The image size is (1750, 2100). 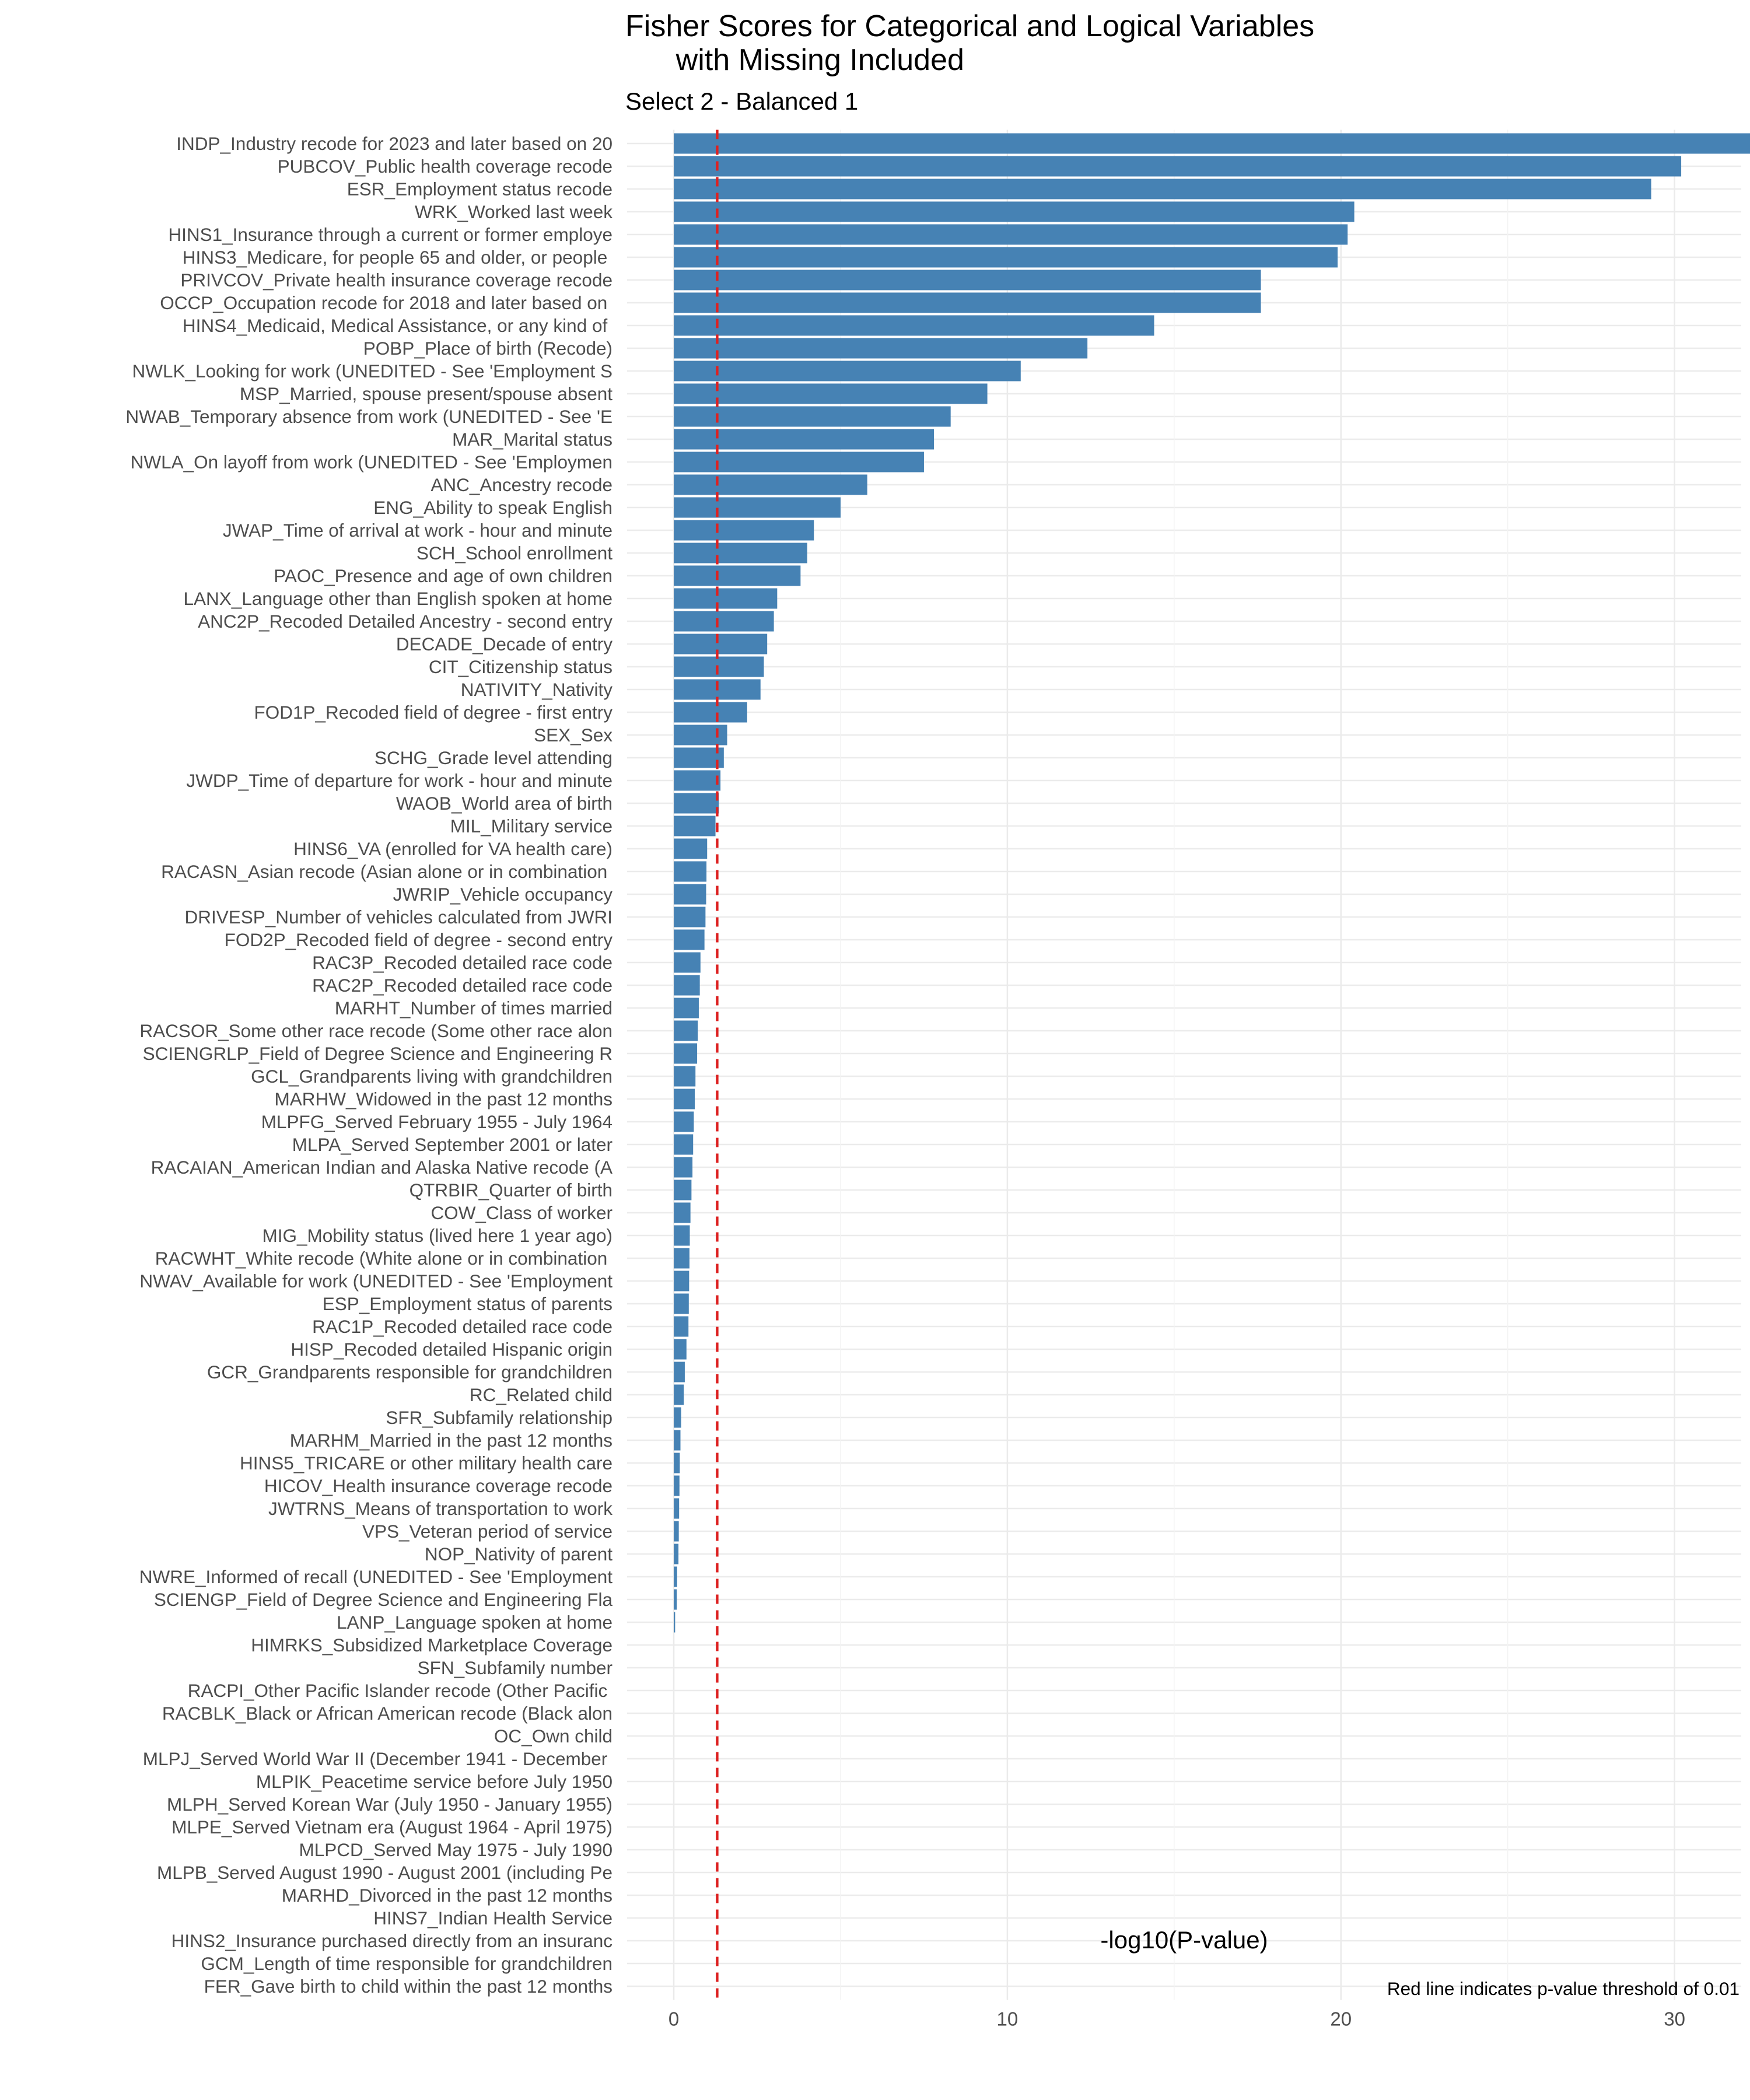 I want to click on y-axis-tick-label: QTRBIR_Quarter of birth, so click(x=511, y=1190).